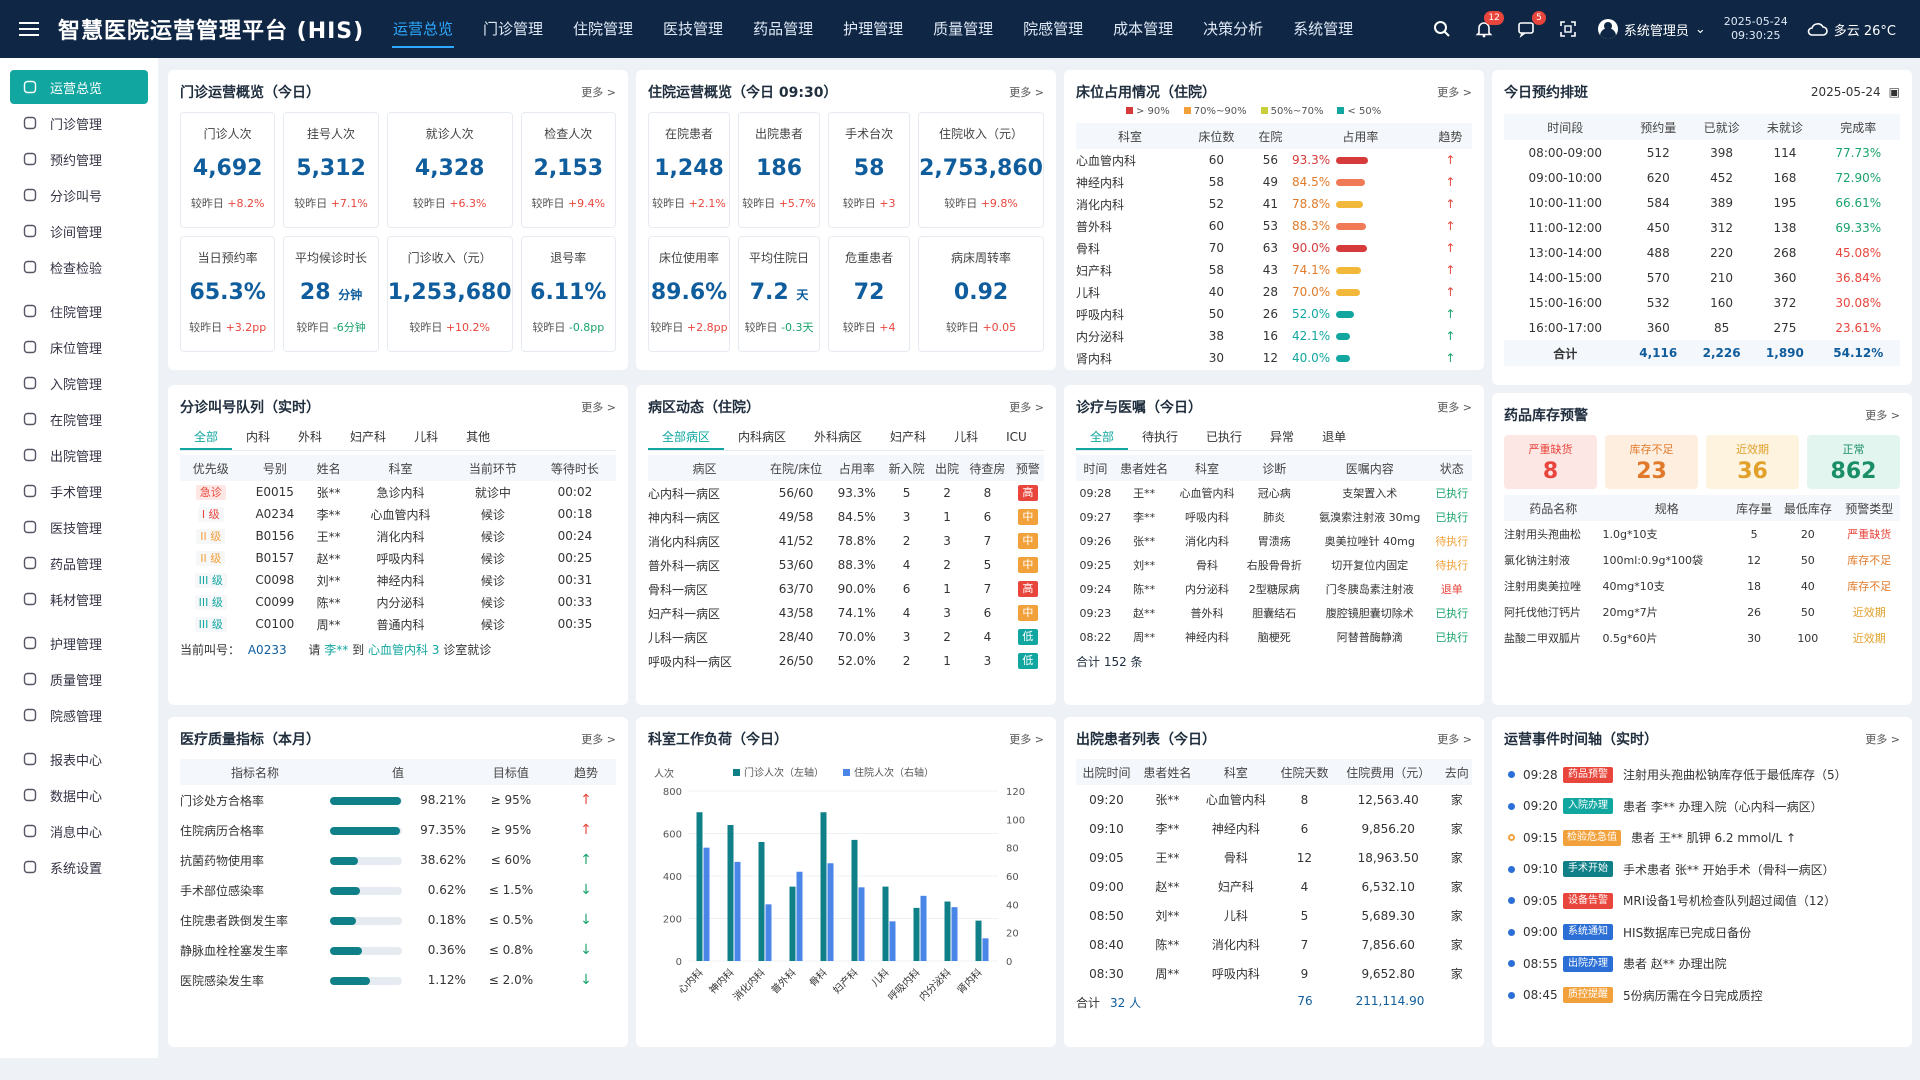 The height and width of the screenshot is (1080, 1920). Describe the element at coordinates (79, 231) in the screenshot. I see `sidebar-item: 诊间管理` at that location.